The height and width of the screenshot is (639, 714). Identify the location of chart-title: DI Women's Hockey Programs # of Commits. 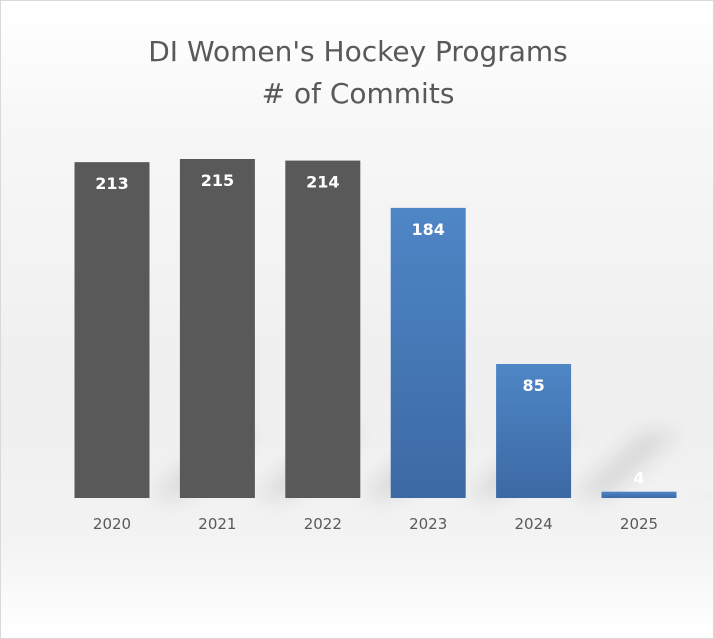
(357, 73).